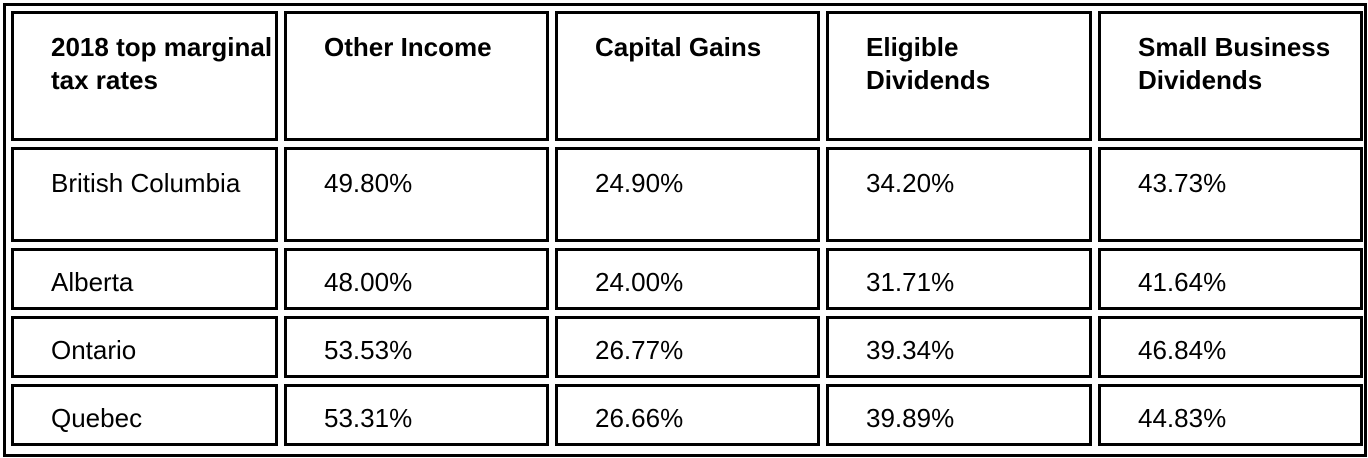  I want to click on capital-gains-cell: 26.66%, so click(687, 415).